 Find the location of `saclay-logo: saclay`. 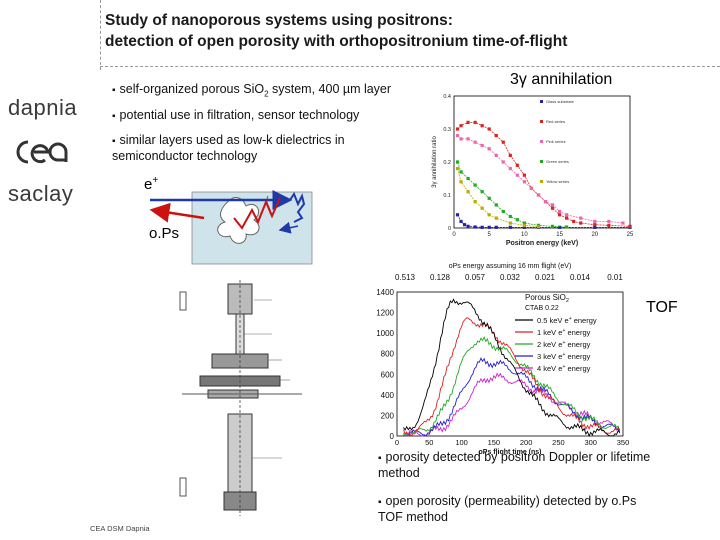

saclay-logo: saclay is located at coordinates (41, 193).